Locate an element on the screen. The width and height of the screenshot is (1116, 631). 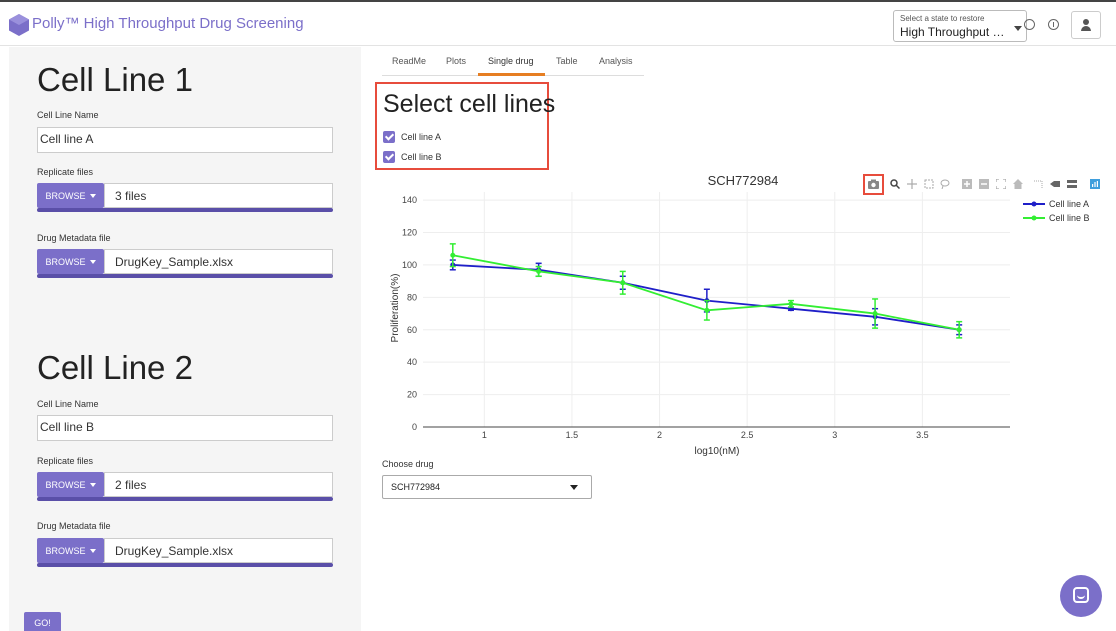
lasso-select-icon is located at coordinates (945, 184).